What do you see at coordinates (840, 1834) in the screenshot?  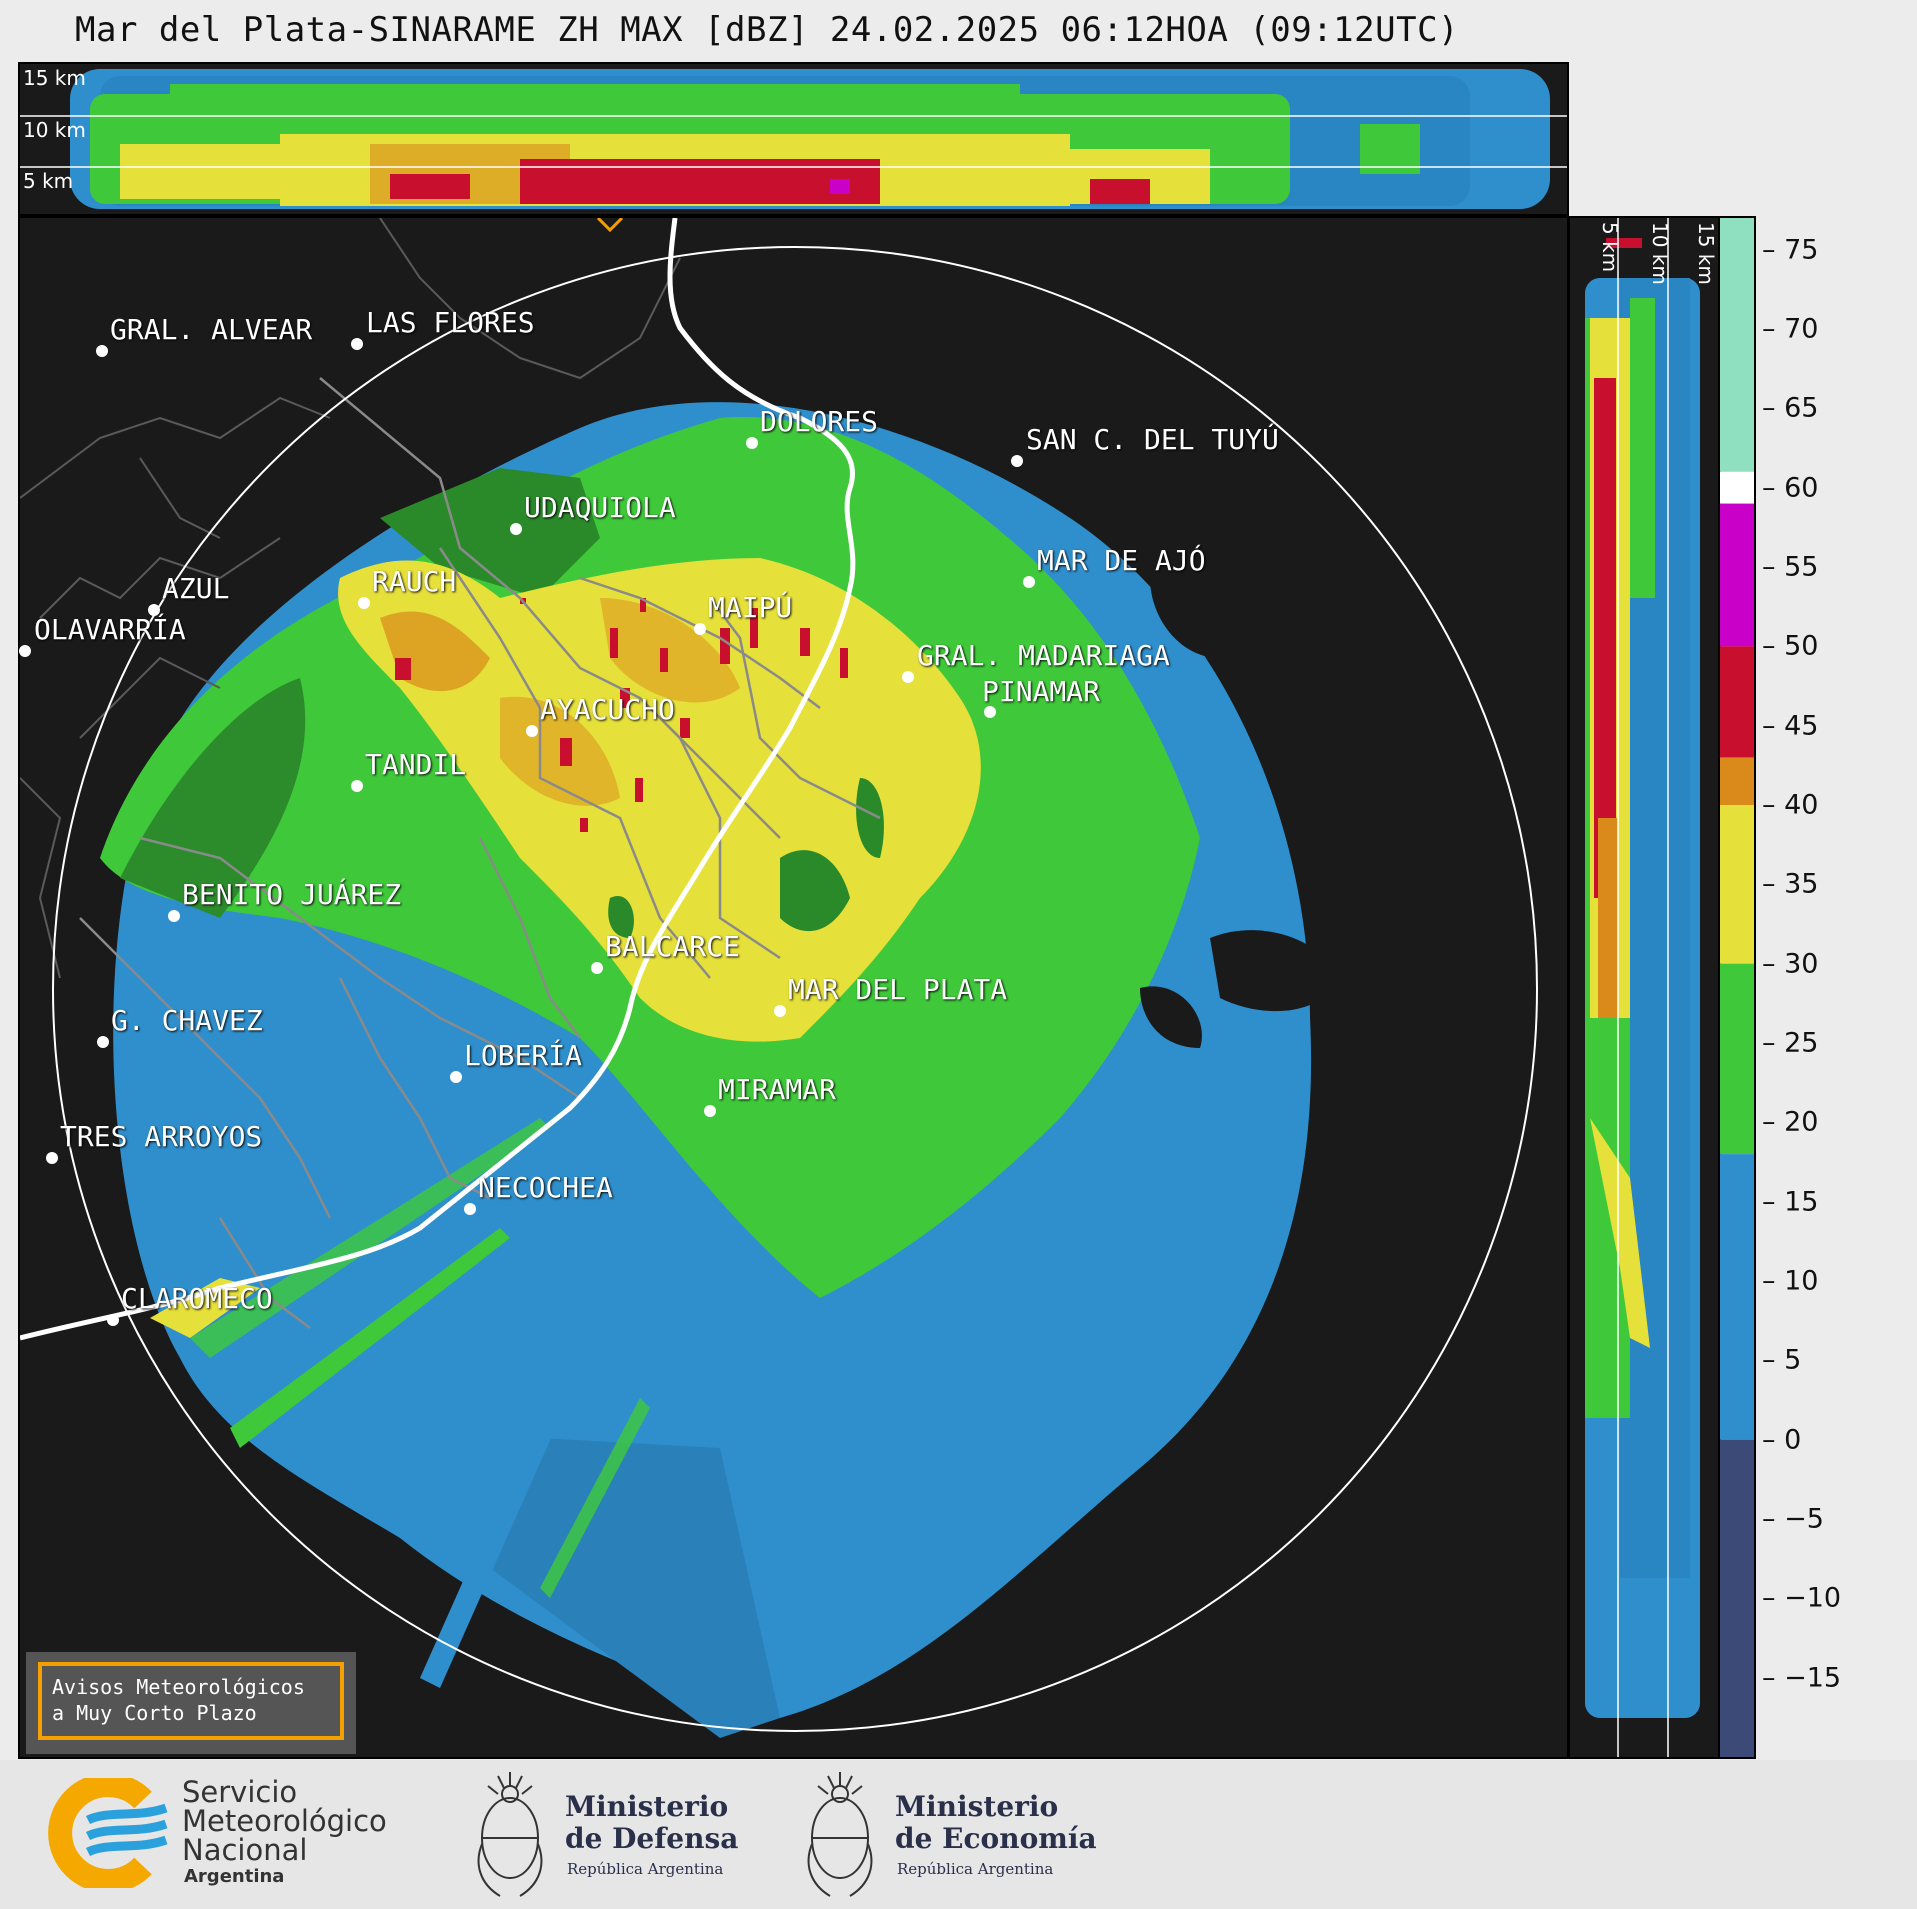 I see `coat-of-arms-economia-icon` at bounding box center [840, 1834].